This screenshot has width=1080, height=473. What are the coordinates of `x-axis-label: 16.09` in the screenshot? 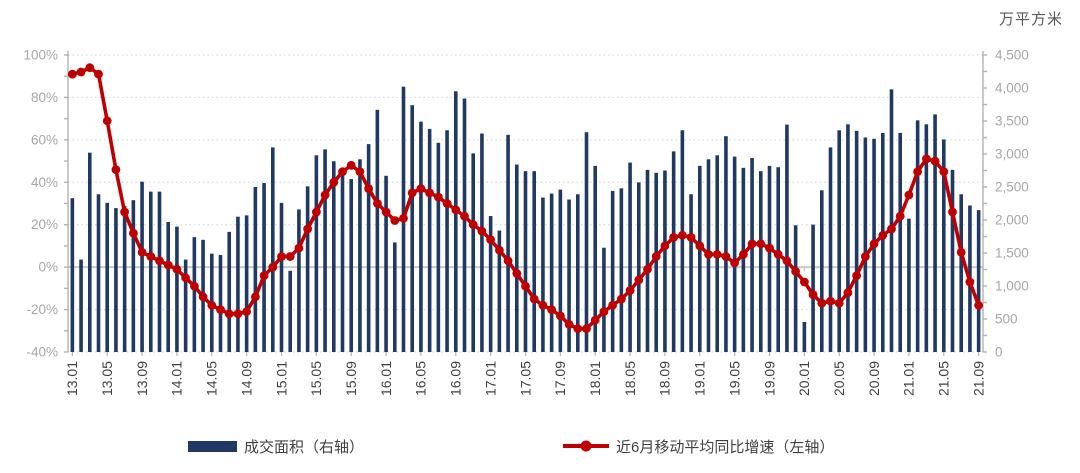 It's located at (456, 378).